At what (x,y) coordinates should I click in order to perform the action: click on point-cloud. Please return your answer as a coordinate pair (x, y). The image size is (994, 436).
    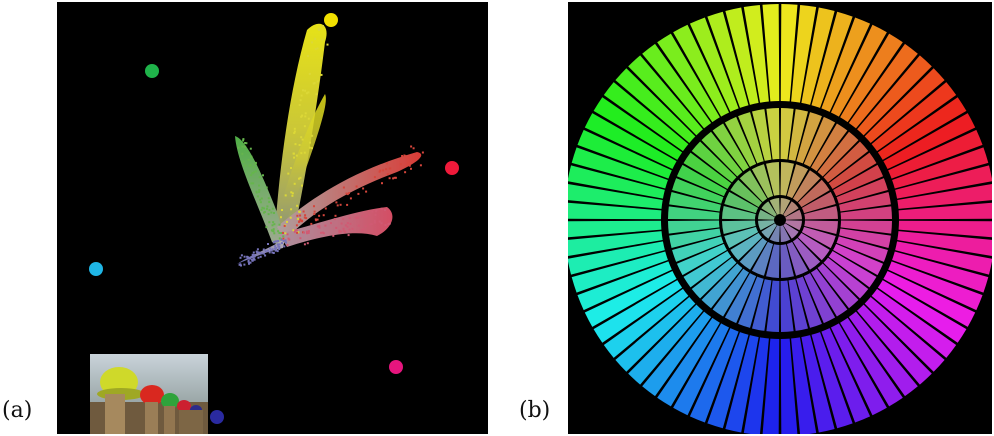
    Looking at the image, I should click on (329, 145).